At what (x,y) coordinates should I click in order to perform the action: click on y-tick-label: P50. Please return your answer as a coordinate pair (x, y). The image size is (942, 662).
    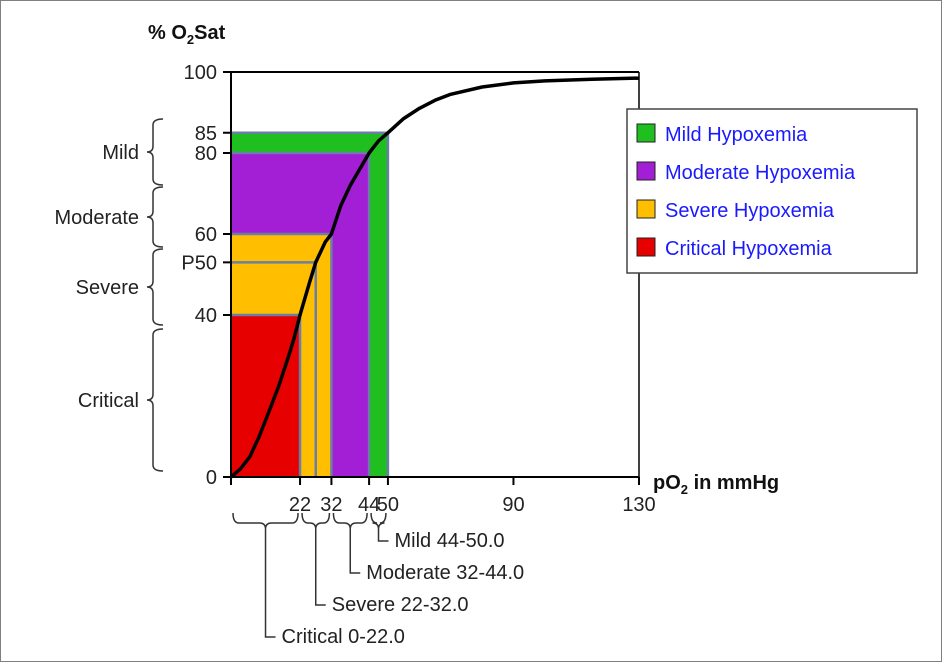
    Looking at the image, I should click on (199, 263).